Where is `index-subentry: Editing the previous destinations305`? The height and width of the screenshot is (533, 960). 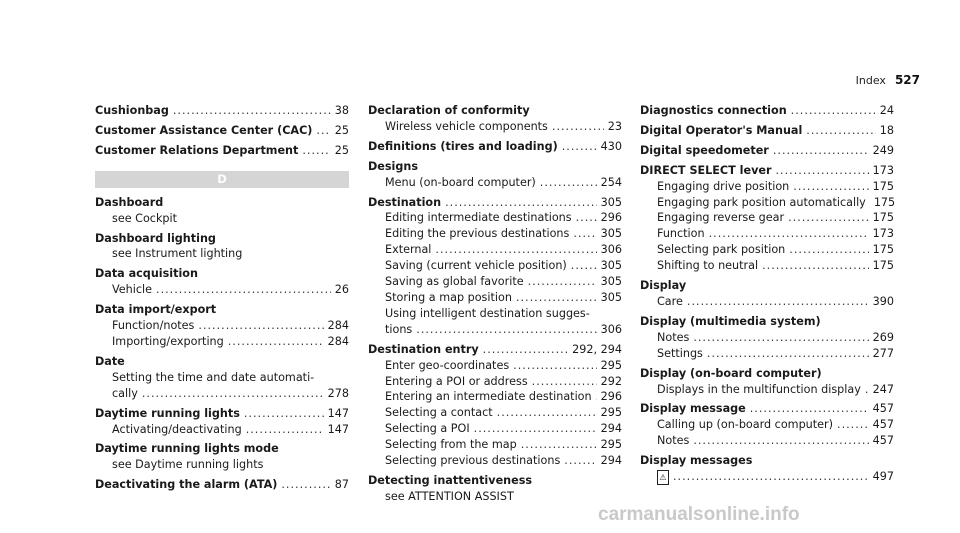 index-subentry: Editing the previous destinations305 is located at coordinates (495, 234).